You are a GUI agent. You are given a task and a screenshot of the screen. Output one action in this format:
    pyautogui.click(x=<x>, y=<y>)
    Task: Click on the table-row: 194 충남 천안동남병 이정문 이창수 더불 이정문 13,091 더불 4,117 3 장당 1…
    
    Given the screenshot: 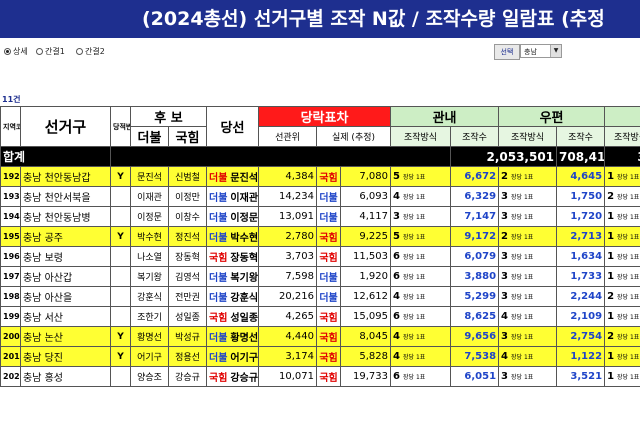 What is the action you would take?
    pyautogui.click(x=320, y=216)
    